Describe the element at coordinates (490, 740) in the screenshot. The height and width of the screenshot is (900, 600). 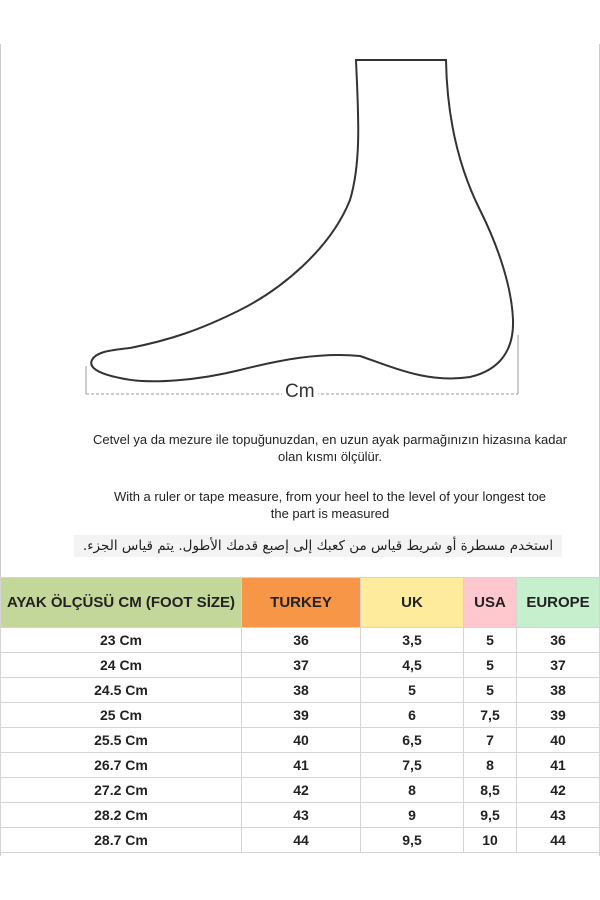
I see `table-cell: 7` at that location.